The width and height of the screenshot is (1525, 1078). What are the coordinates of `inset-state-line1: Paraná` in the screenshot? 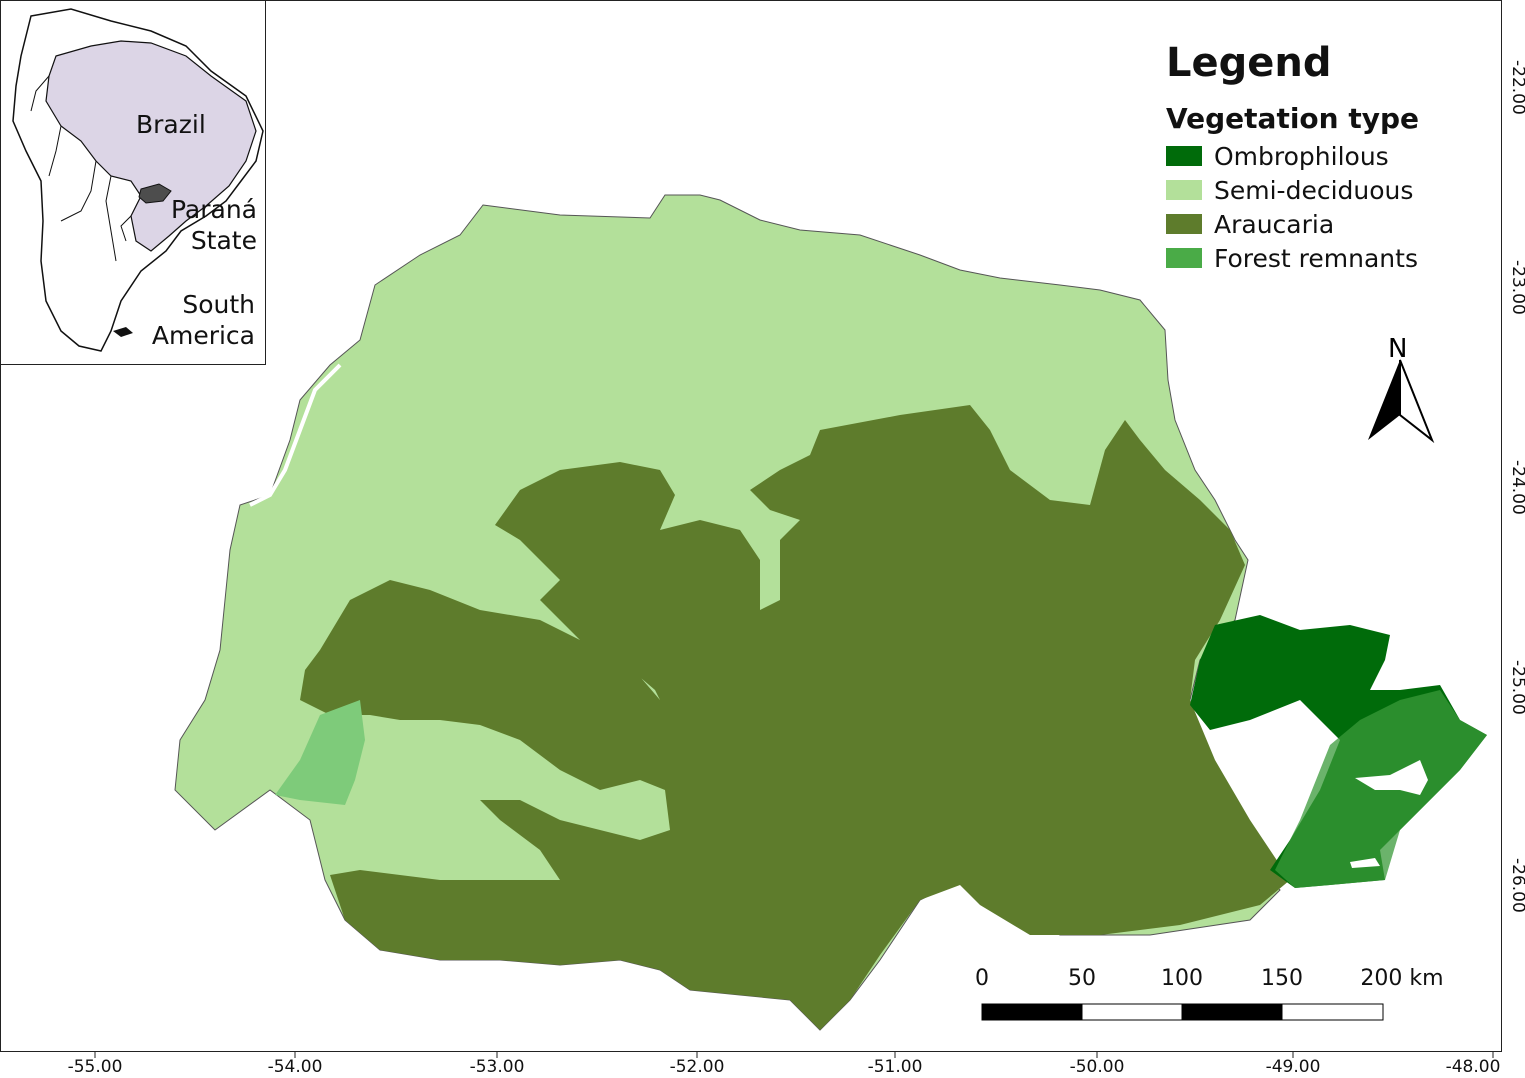 It's located at (213, 209).